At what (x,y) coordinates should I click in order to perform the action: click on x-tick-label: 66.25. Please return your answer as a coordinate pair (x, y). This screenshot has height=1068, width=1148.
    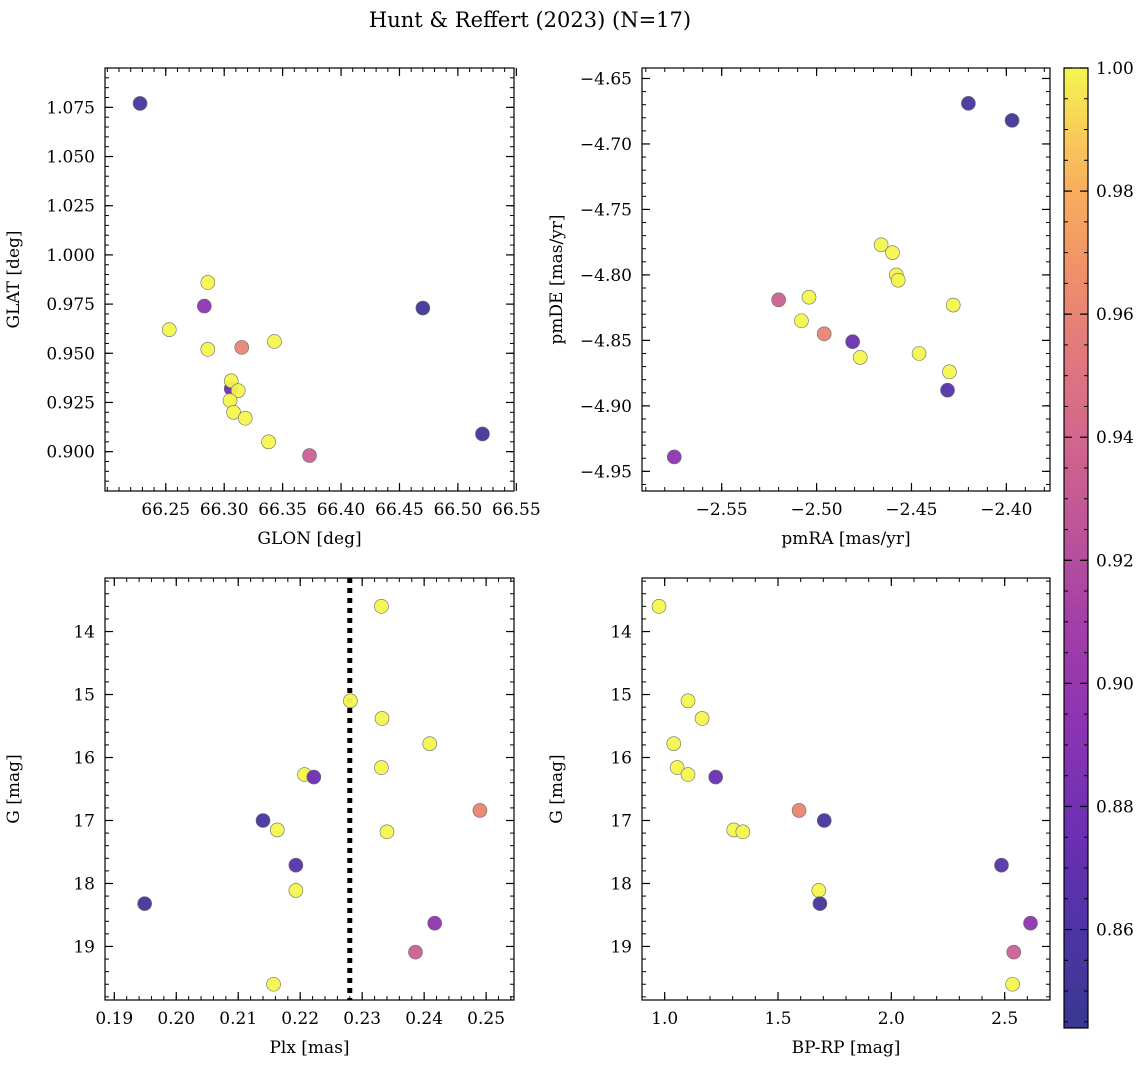
    Looking at the image, I should click on (165, 510).